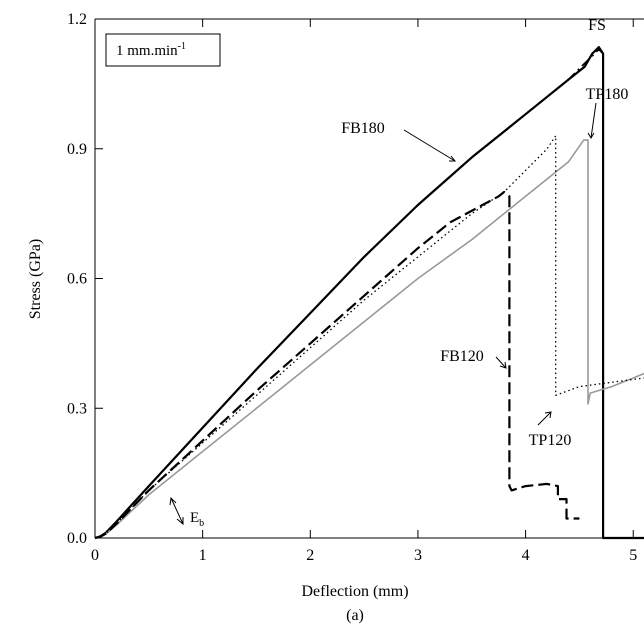  Describe the element at coordinates (182, 46) in the screenshot. I see `legend-superscript: -1` at that location.